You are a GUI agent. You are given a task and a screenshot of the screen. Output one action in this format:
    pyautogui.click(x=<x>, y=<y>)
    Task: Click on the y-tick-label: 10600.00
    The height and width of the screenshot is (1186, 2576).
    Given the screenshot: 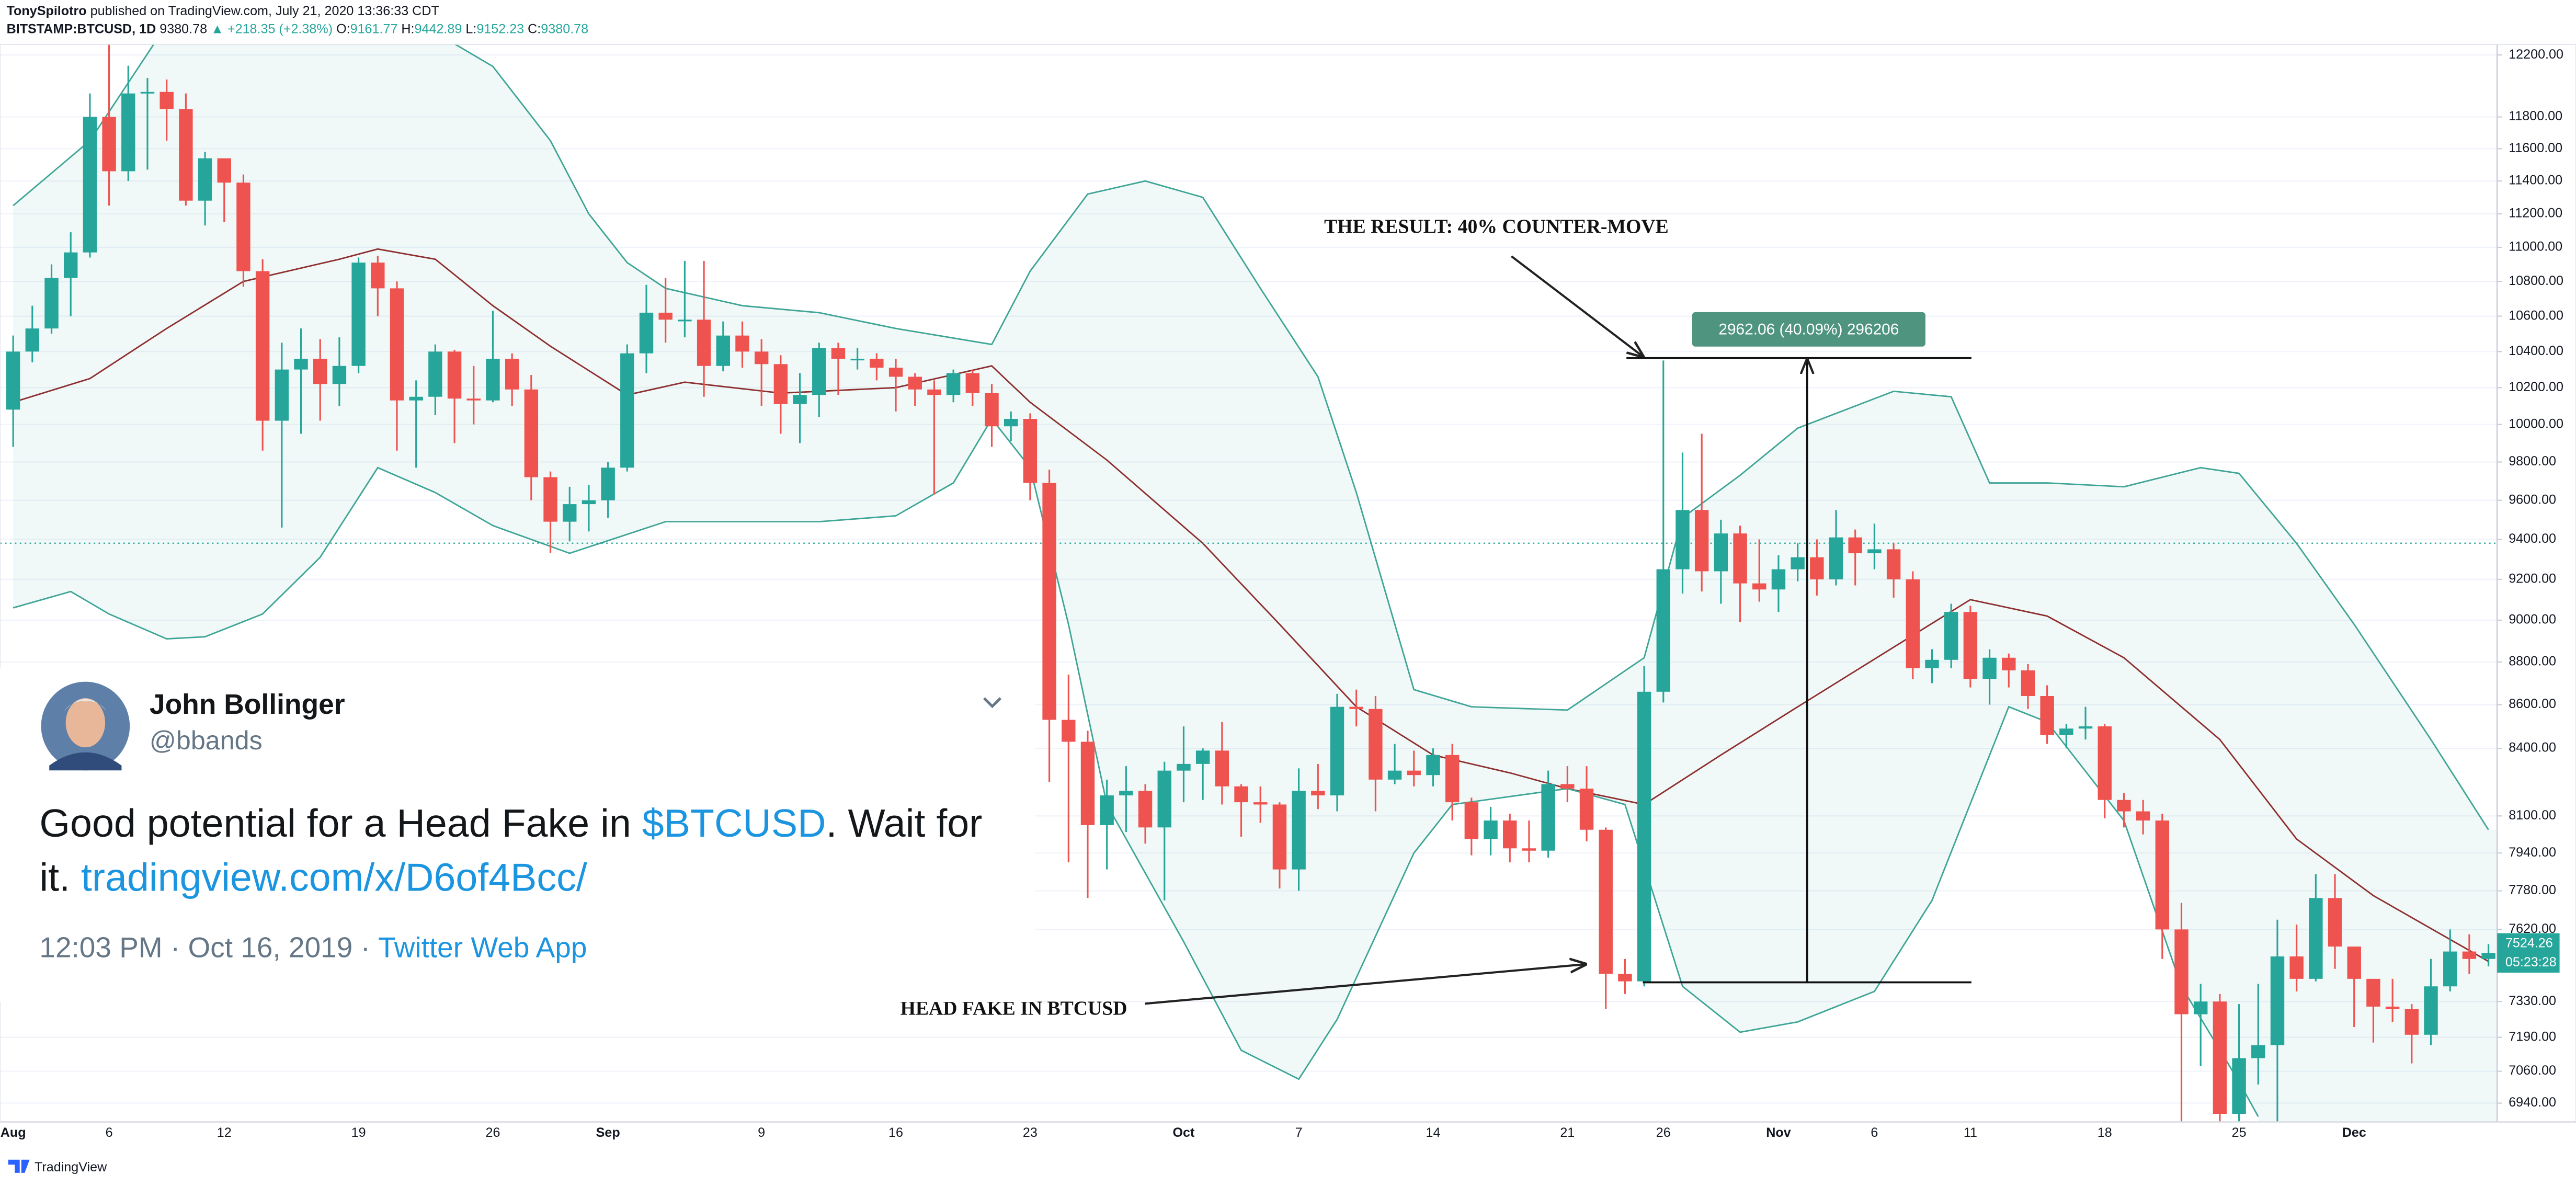 What is the action you would take?
    pyautogui.click(x=2536, y=316)
    